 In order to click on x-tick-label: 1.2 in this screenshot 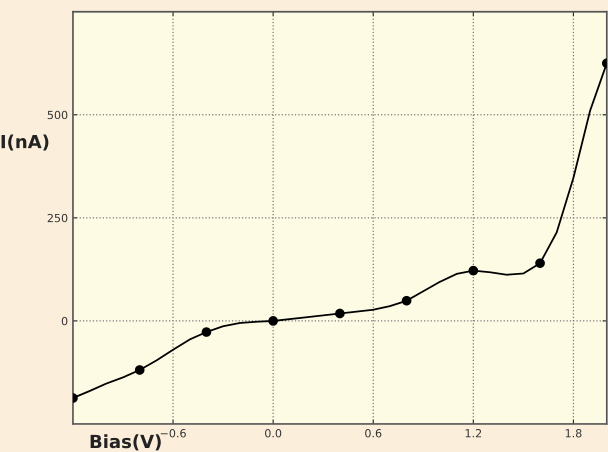, I will do `click(474, 433)`.